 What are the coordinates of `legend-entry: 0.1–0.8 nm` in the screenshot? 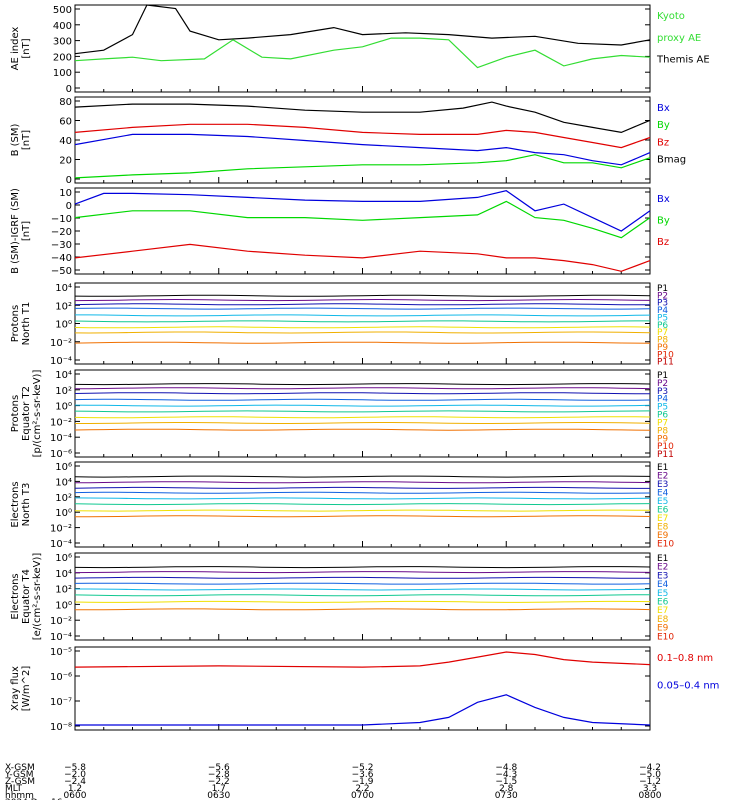 It's located at (685, 658).